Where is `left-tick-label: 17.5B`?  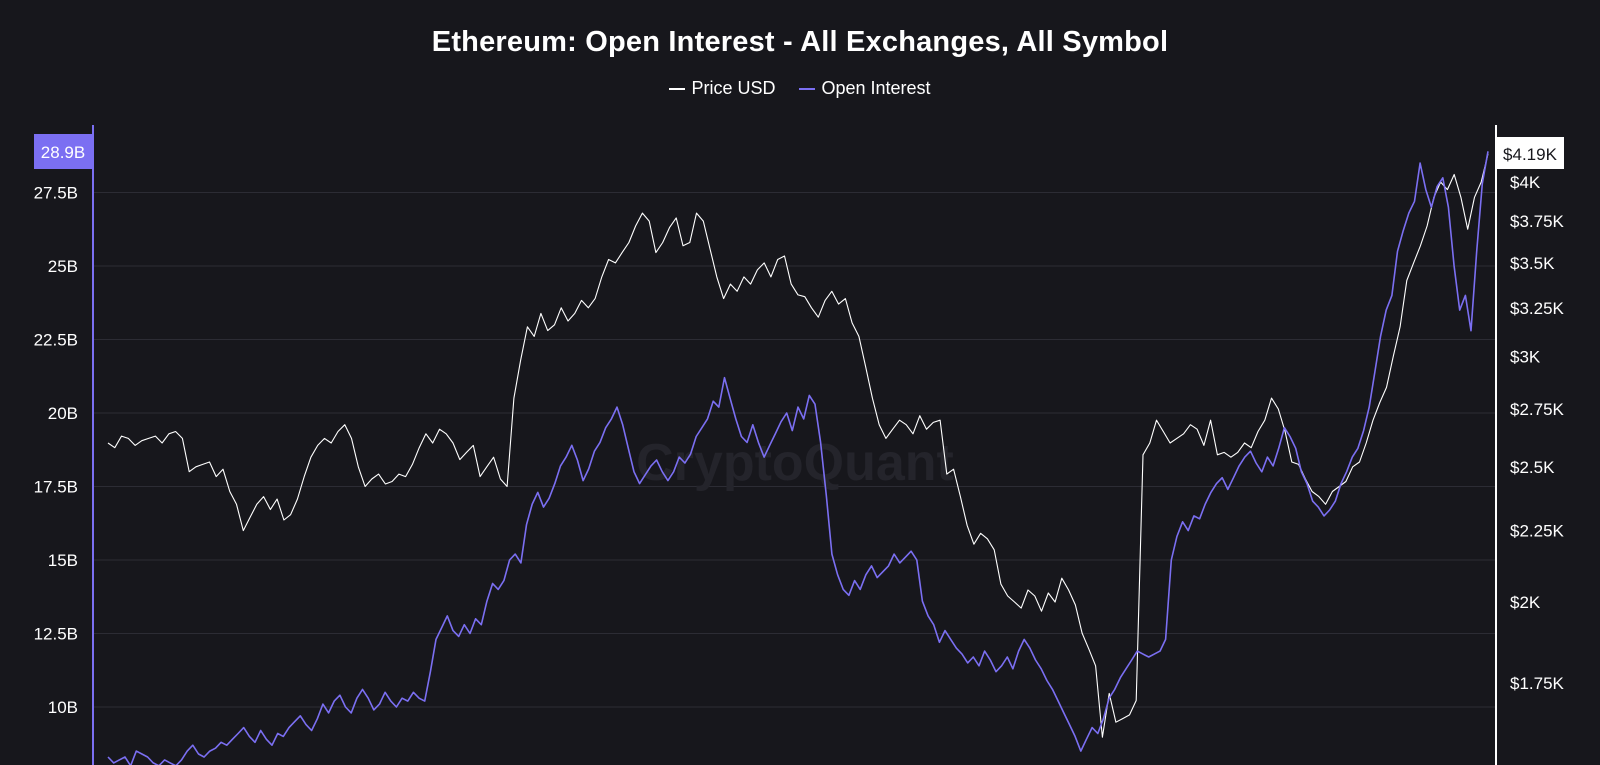 left-tick-label: 17.5B is located at coordinates (56, 487).